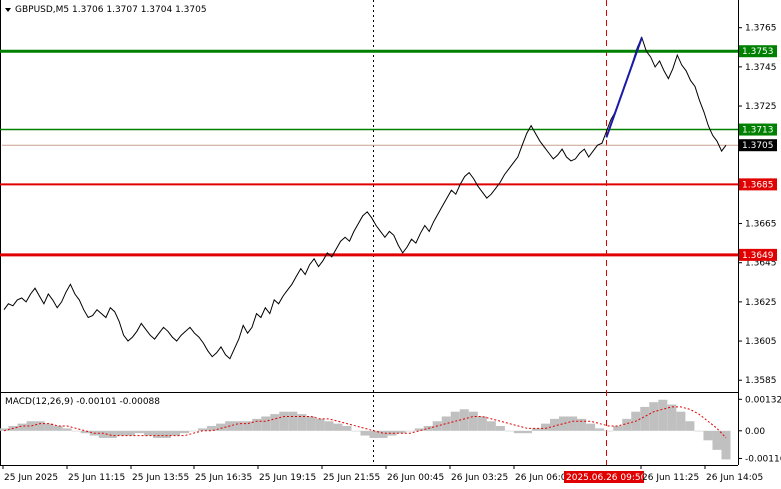 This screenshot has height=489, width=781. I want to click on time-tick-label: 25 Jun 13:55, so click(160, 478).